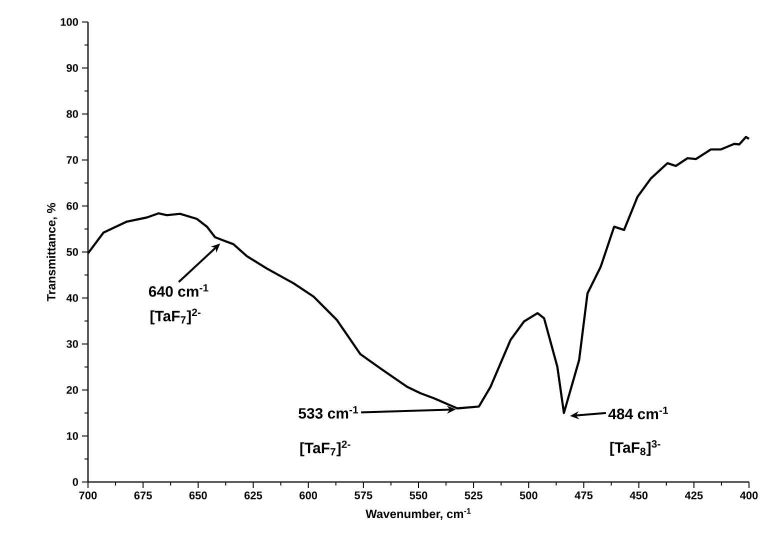  What do you see at coordinates (419, 496) in the screenshot?
I see `x-tick-label: 550` at bounding box center [419, 496].